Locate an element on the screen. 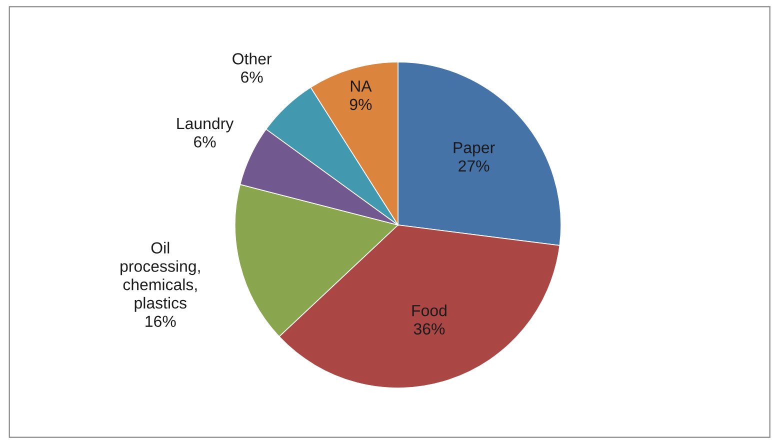 The image size is (780, 444). data-label: 36% is located at coordinates (429, 329).